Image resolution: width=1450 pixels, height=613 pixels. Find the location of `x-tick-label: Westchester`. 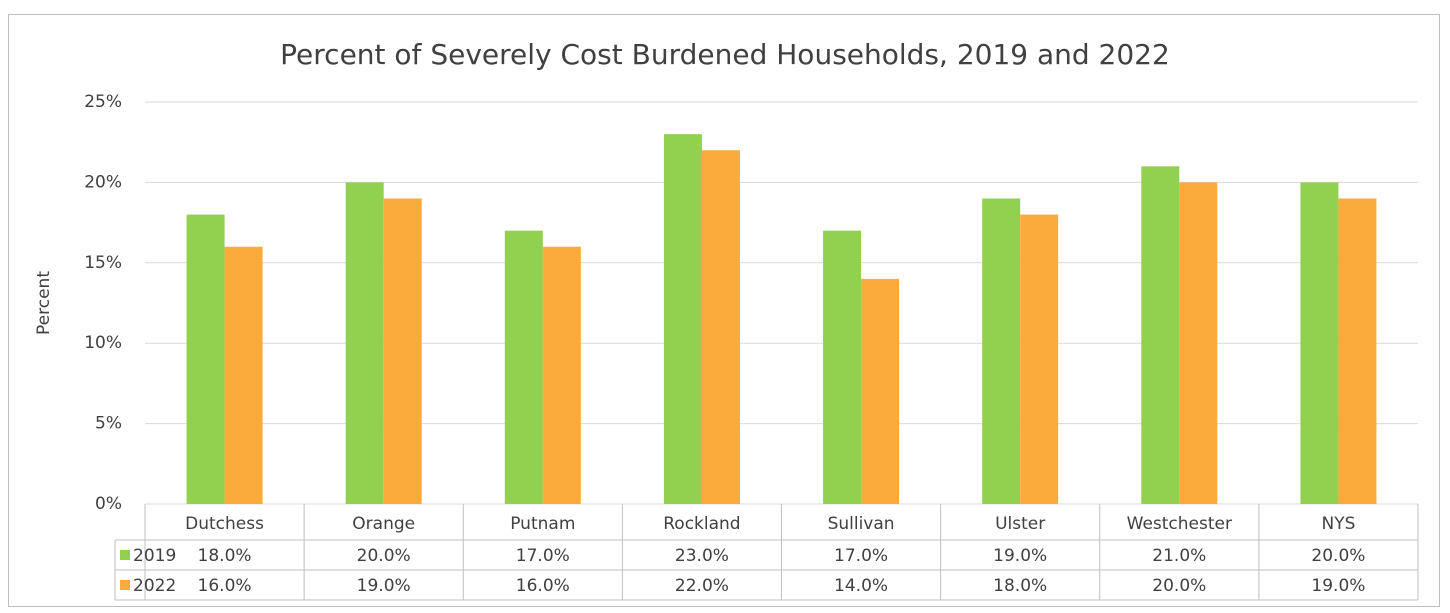

x-tick-label: Westchester is located at coordinates (1179, 524).